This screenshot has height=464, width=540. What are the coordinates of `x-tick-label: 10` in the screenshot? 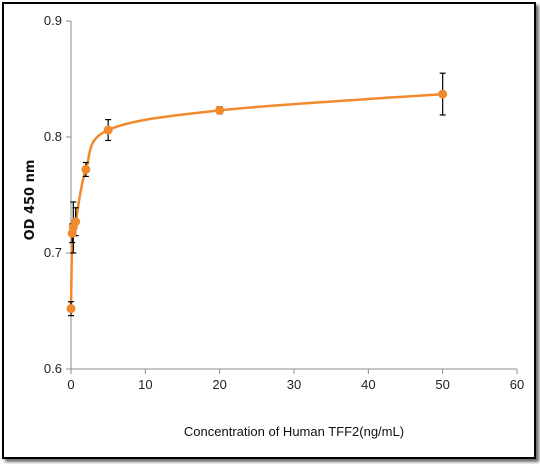 It's located at (145, 384).